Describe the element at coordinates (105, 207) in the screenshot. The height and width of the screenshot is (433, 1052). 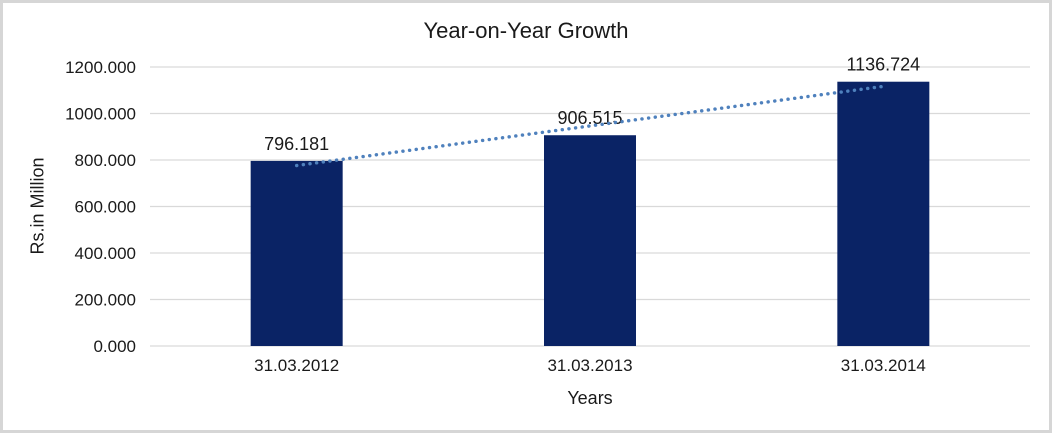
I see `y-tick-label: 600.000` at that location.